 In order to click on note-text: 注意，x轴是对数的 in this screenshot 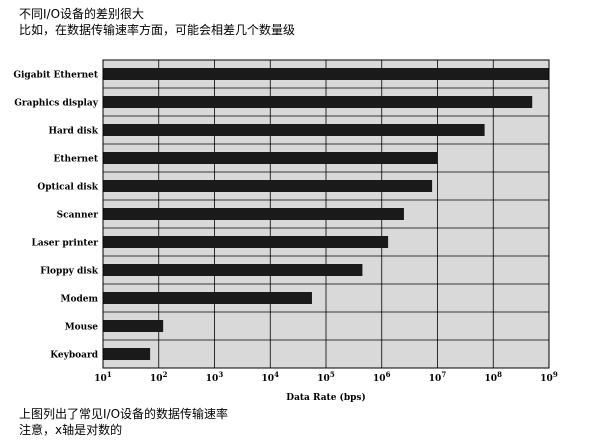, I will do `click(71, 430)`.